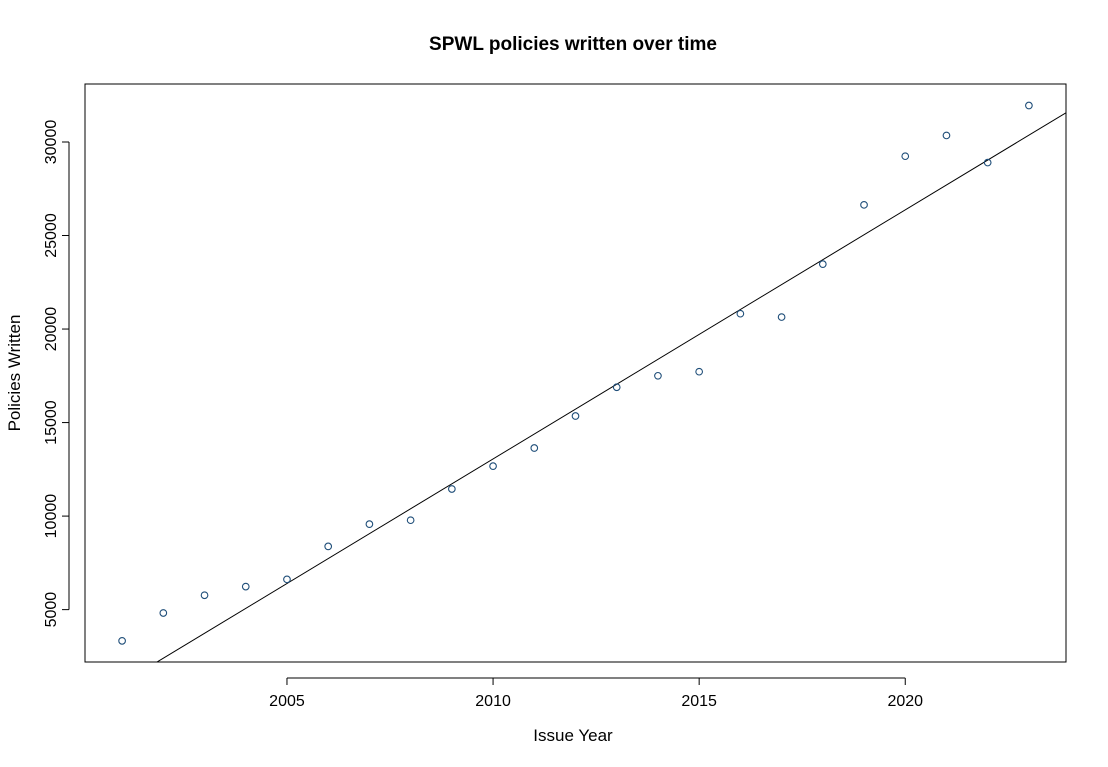 Image resolution: width=1108 pixels, height=767 pixels. I want to click on x-tick-label: 2020, so click(905, 701).